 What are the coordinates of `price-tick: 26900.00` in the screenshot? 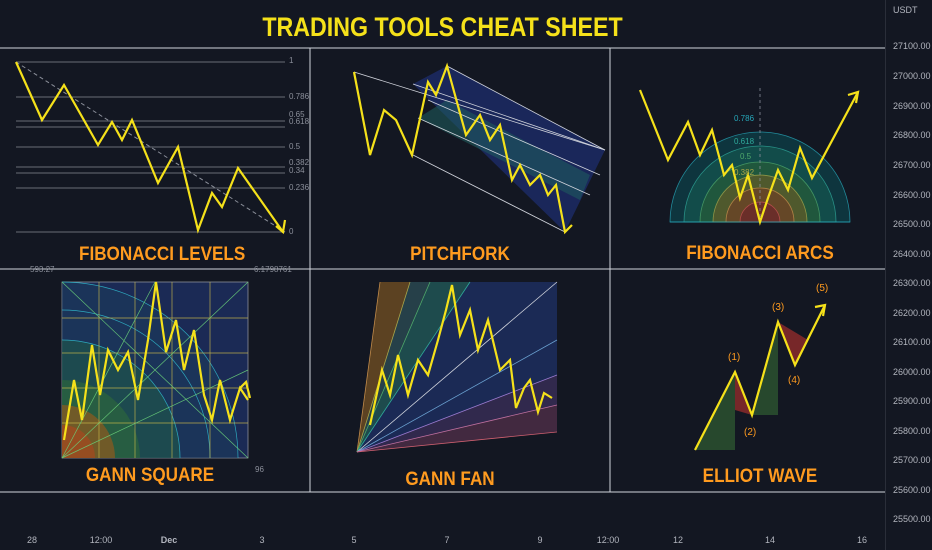 It's located at (912, 106).